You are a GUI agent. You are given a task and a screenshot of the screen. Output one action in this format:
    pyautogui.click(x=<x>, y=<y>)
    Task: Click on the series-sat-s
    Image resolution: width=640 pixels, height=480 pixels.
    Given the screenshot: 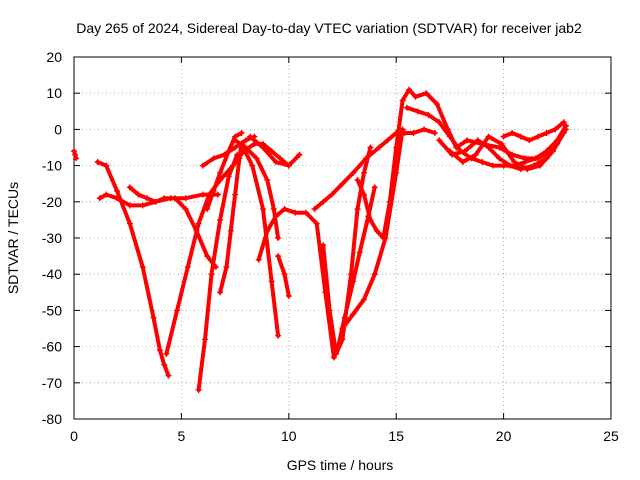 What is the action you would take?
    pyautogui.click(x=460, y=163)
    